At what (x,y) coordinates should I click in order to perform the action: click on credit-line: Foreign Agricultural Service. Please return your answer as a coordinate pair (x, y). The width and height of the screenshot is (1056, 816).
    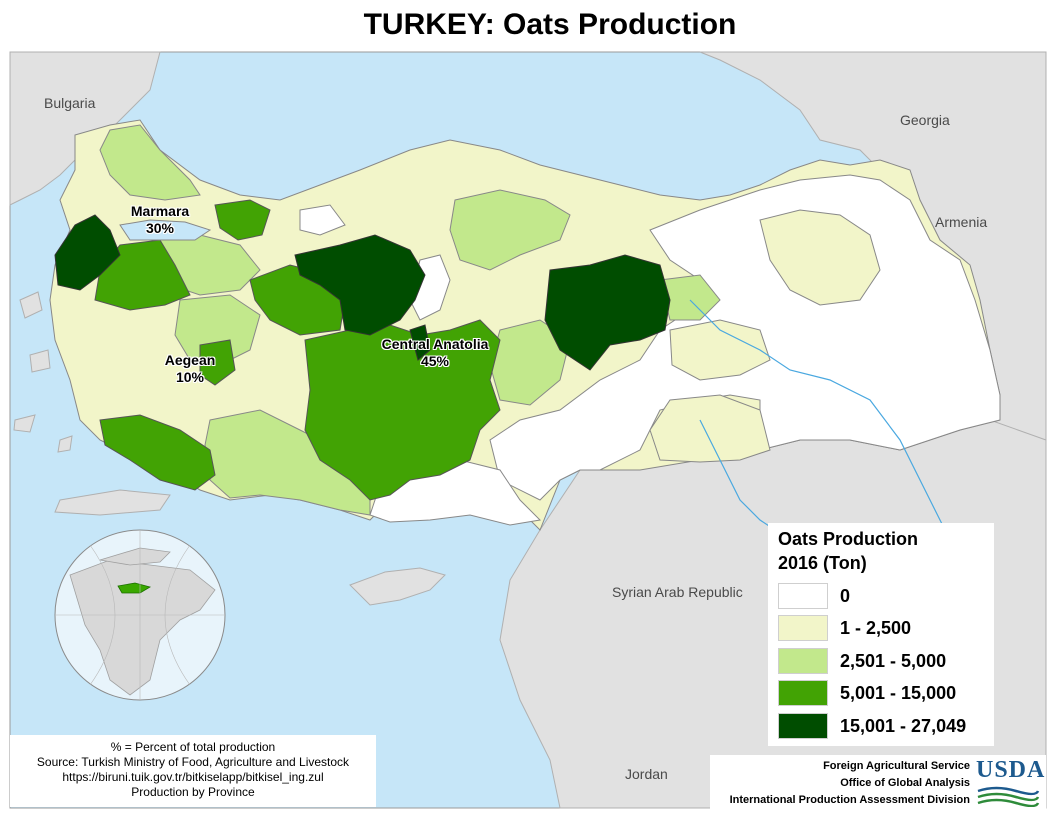
    Looking at the image, I should click on (896, 766).